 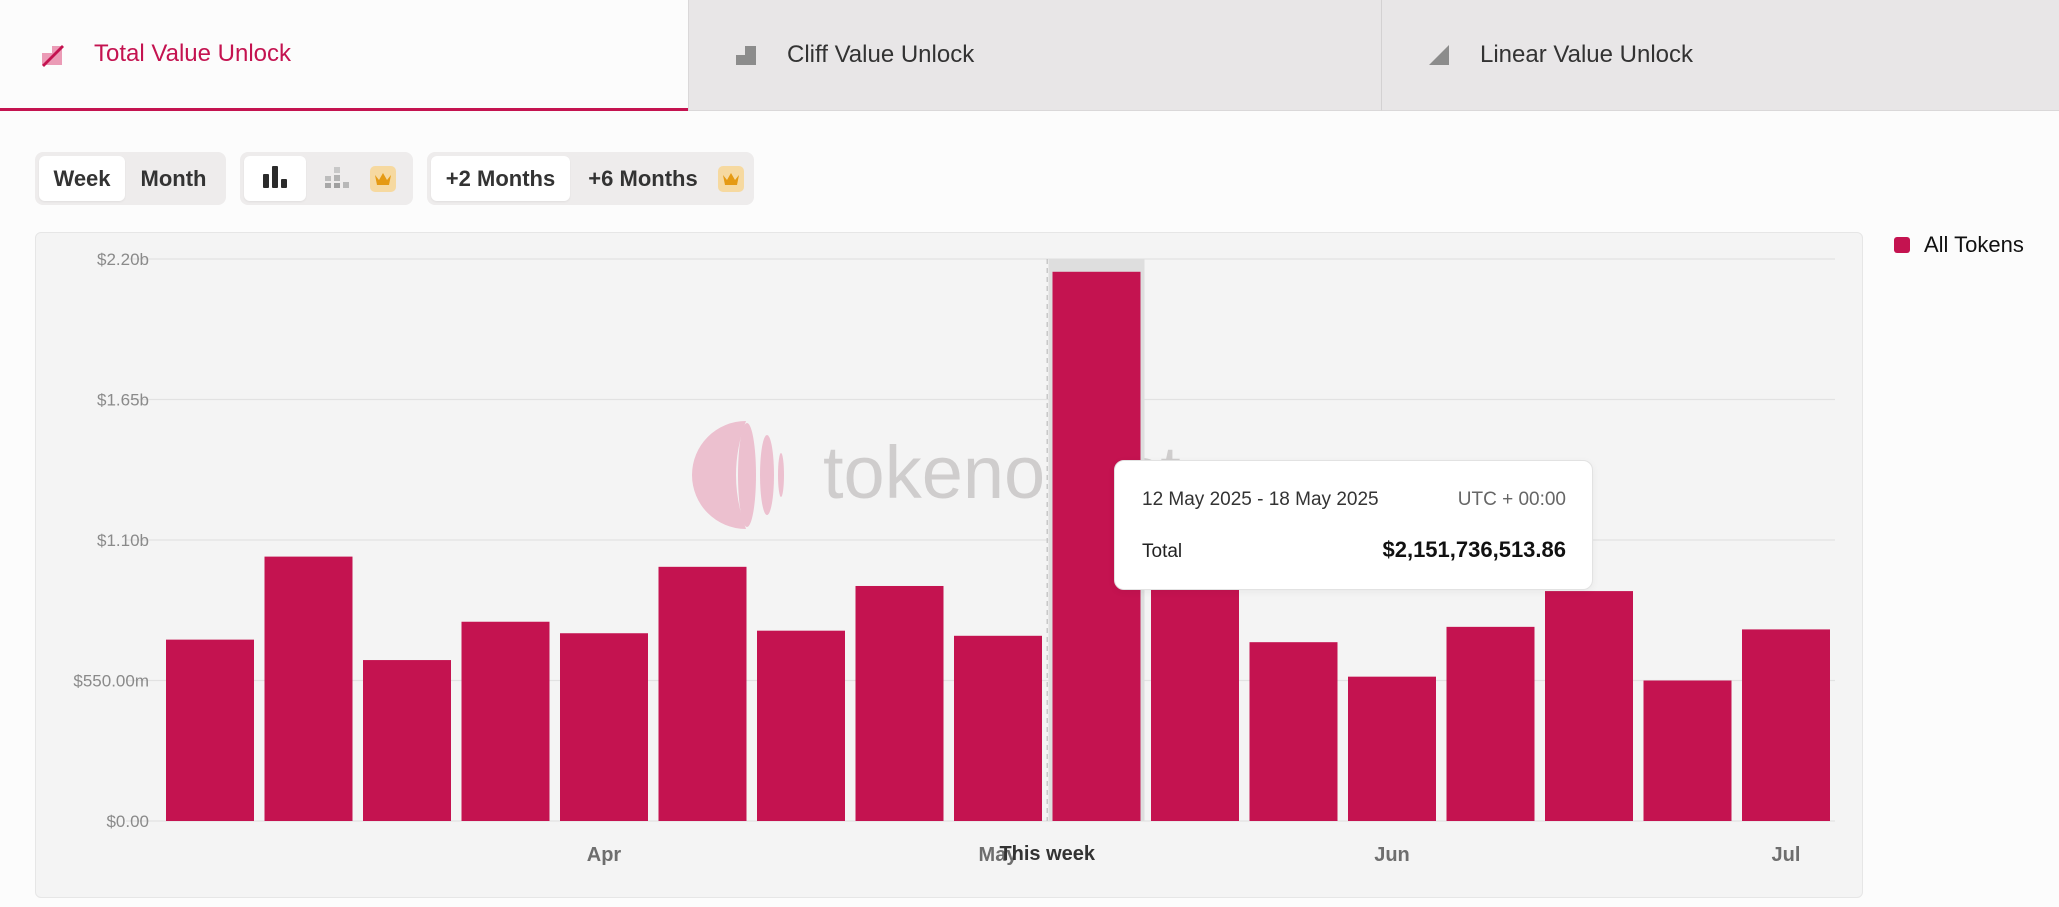 What do you see at coordinates (344, 55) in the screenshot?
I see `tab-total-value-unlock: Total Value Unlock` at bounding box center [344, 55].